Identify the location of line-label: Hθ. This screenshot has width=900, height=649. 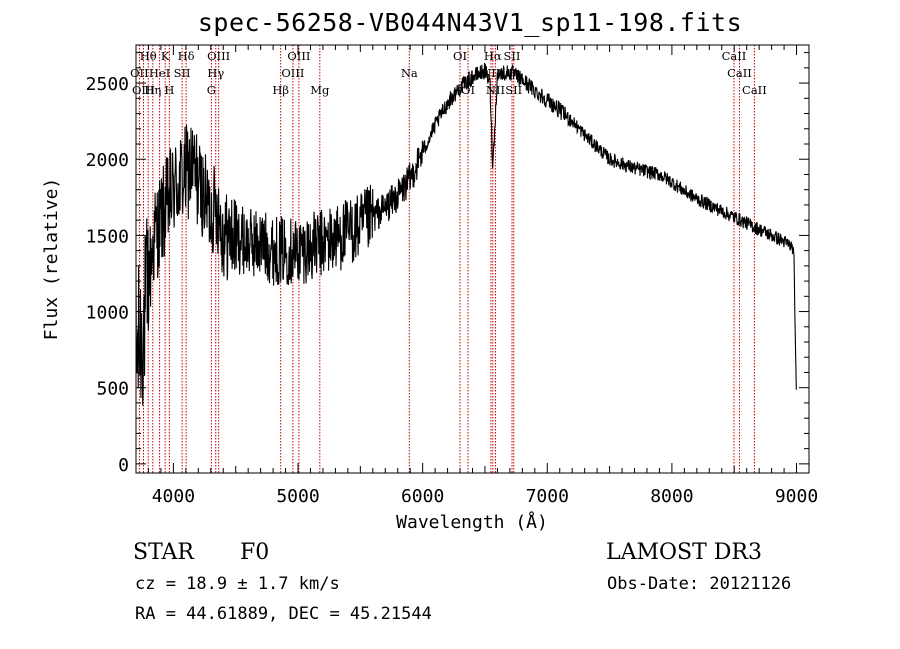
(148, 56).